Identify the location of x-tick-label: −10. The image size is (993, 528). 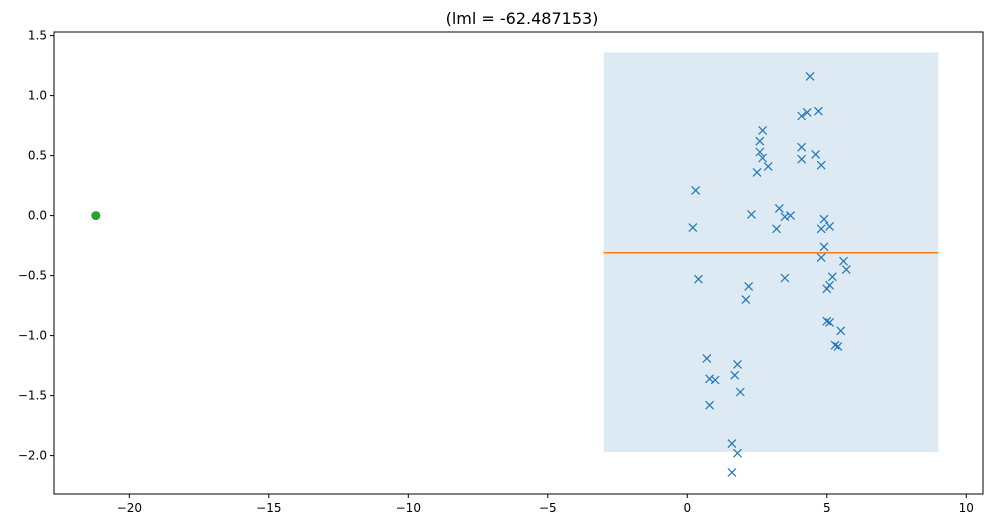
(408, 508).